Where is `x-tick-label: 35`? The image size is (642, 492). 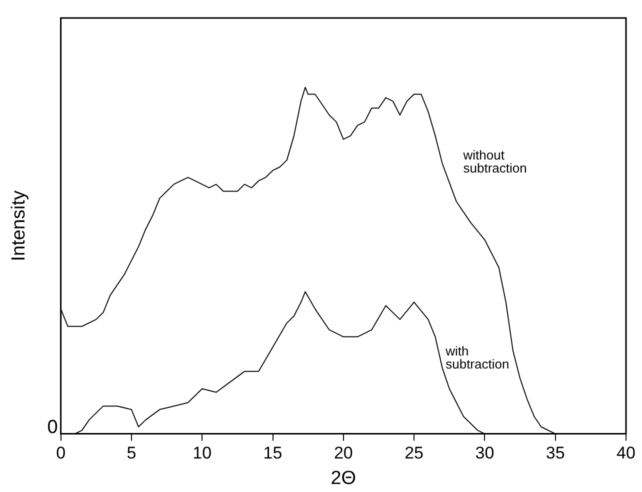
x-tick-label: 35 is located at coordinates (555, 453).